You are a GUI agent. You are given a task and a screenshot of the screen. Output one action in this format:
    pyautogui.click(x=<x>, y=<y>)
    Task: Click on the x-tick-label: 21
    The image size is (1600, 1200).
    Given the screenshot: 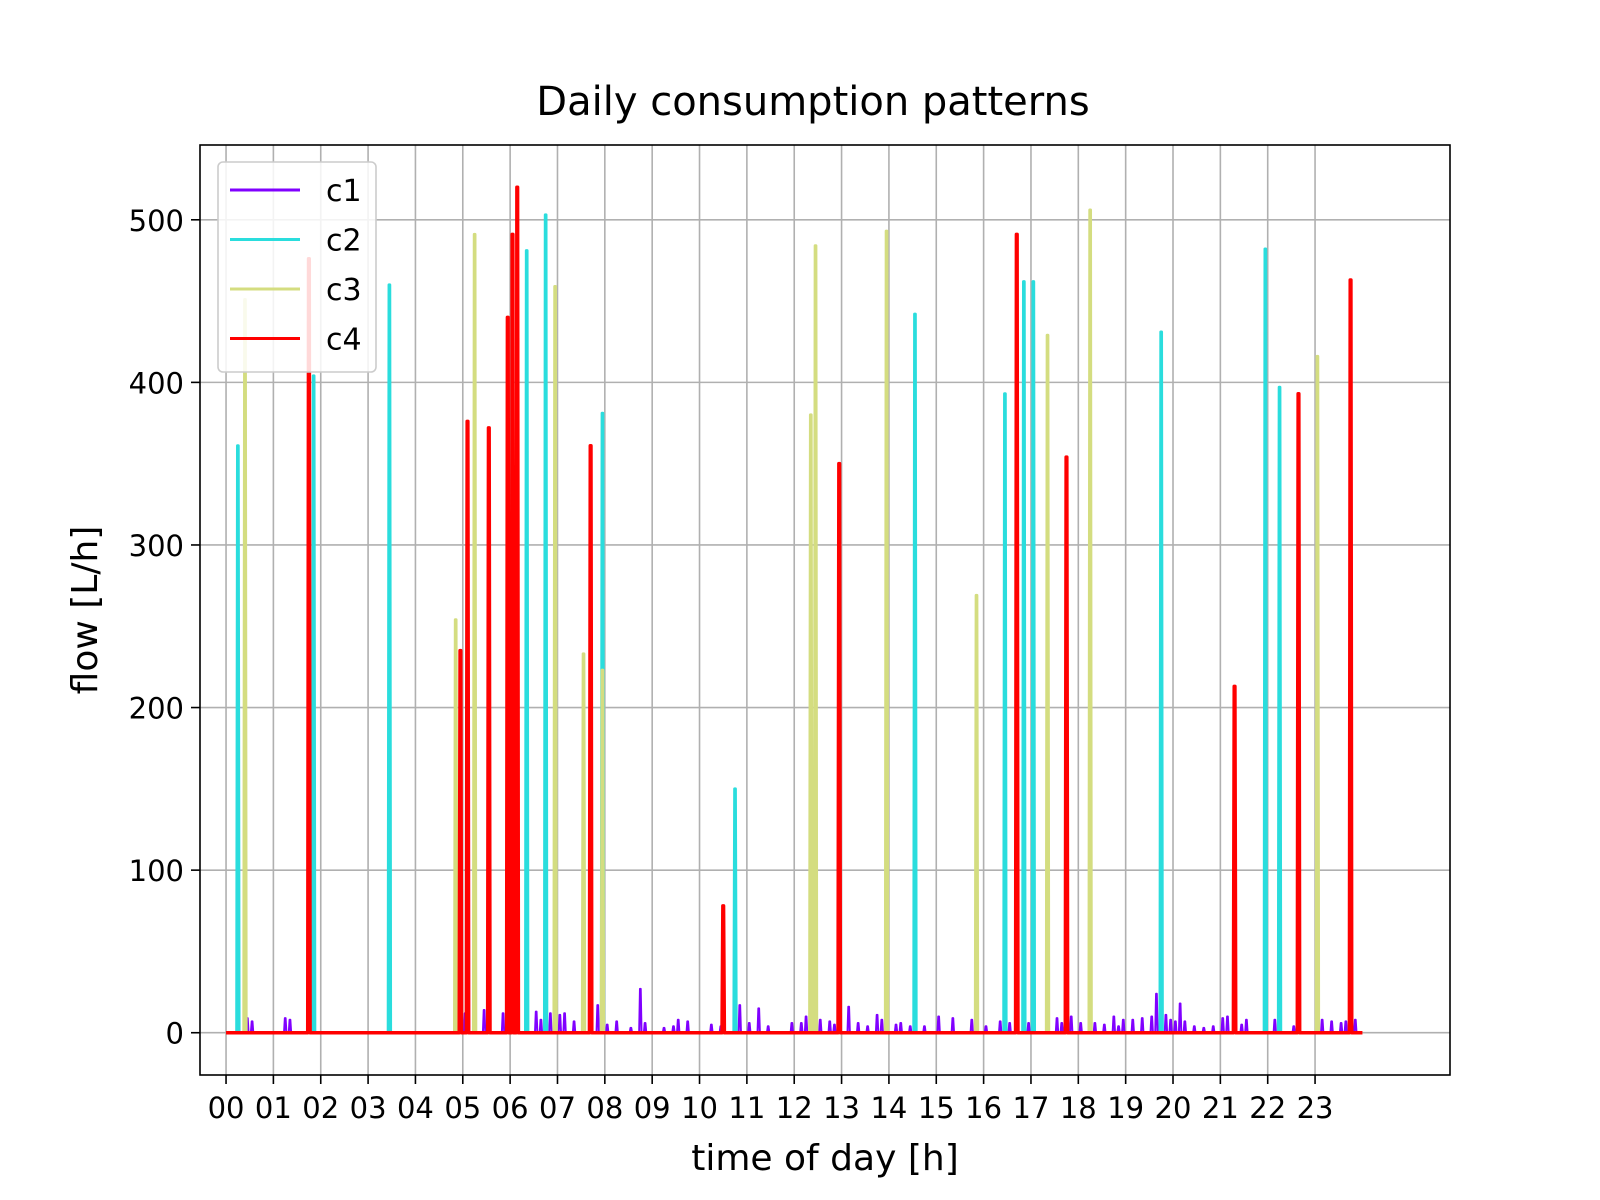 What is the action you would take?
    pyautogui.click(x=1220, y=1108)
    